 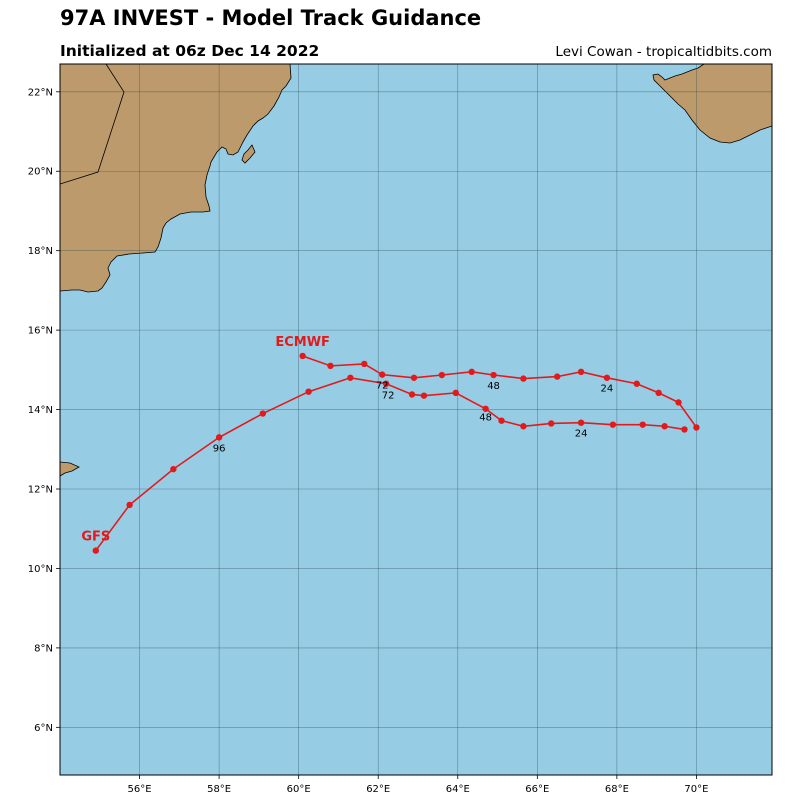 I want to click on land-india, so click(x=712, y=104).